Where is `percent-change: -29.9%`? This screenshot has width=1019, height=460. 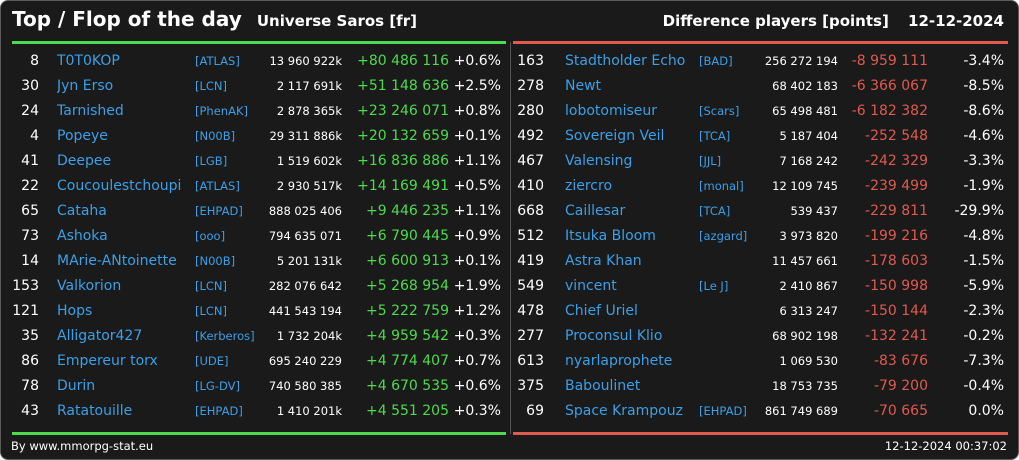 percent-change: -29.9% is located at coordinates (979, 211).